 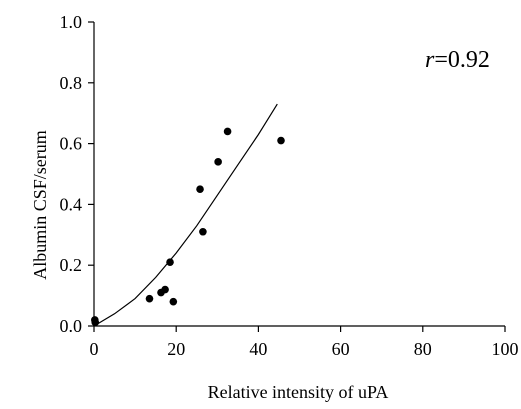 I want to click on y-tick-label: 0.8, so click(x=71, y=83).